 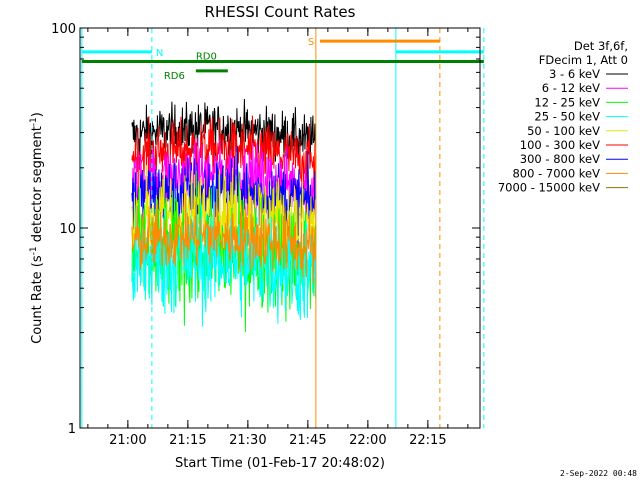 I want to click on x-tick-label: 21:45, so click(x=307, y=440).